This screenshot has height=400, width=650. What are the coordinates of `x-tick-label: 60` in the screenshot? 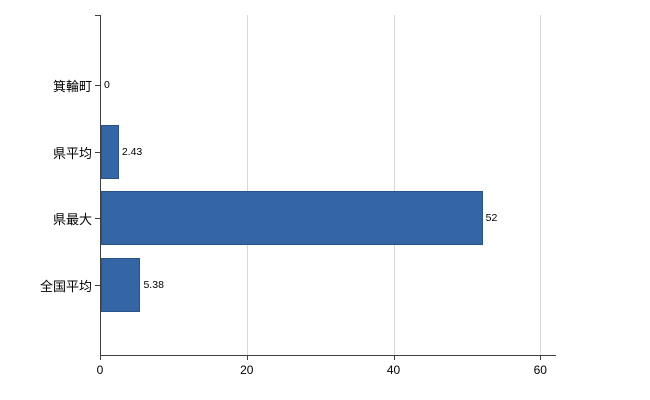 It's located at (540, 370).